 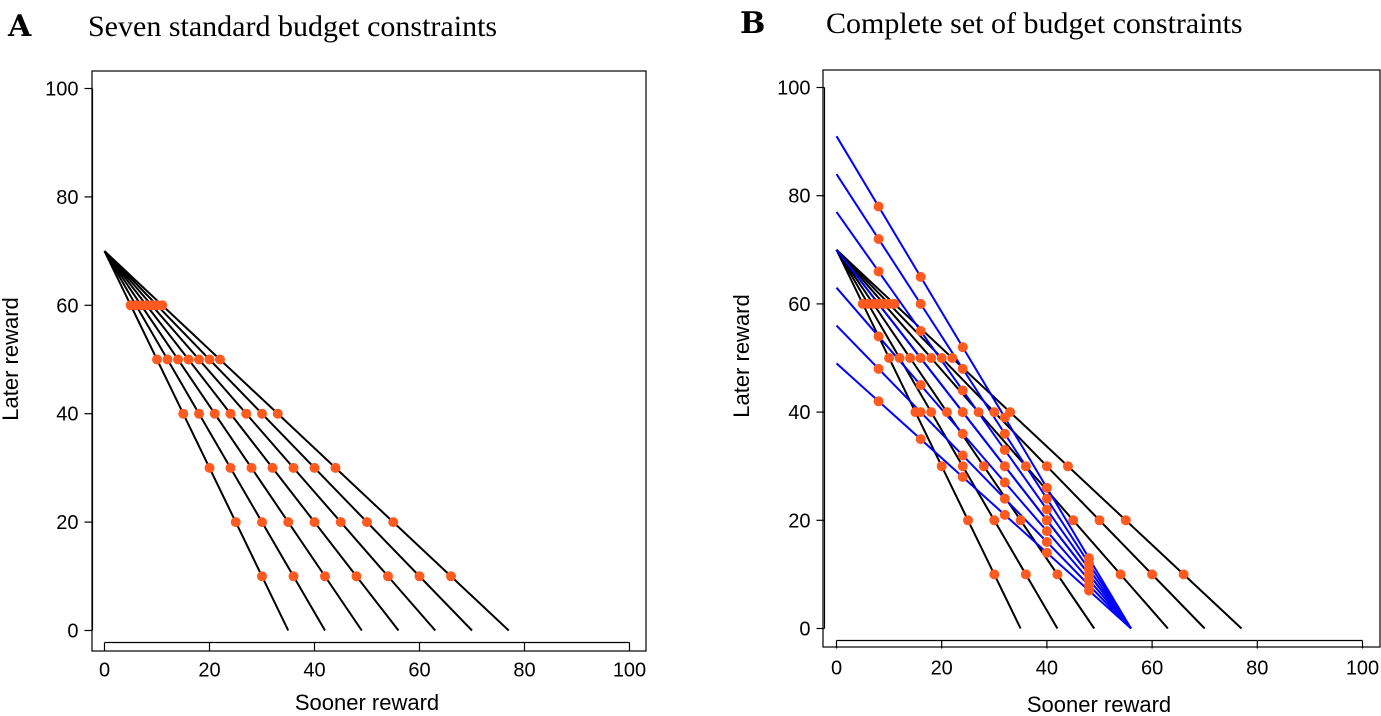 I want to click on x-tick-label-4: 80, so click(x=524, y=671).